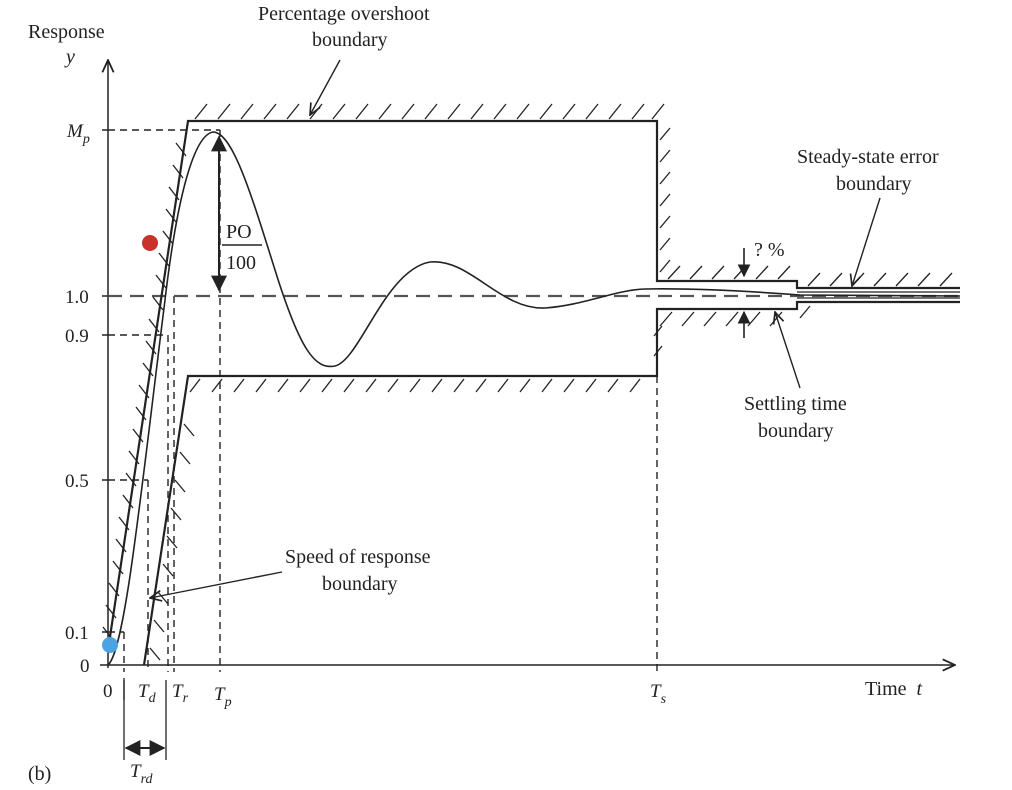 This screenshot has width=1012, height=790. I want to click on x-tick-td: Td, so click(147, 693).